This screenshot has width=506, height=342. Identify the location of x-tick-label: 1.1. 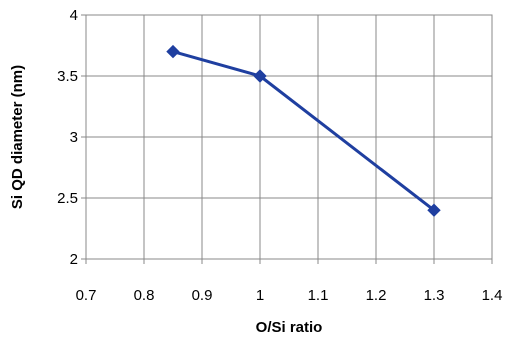
(318, 295).